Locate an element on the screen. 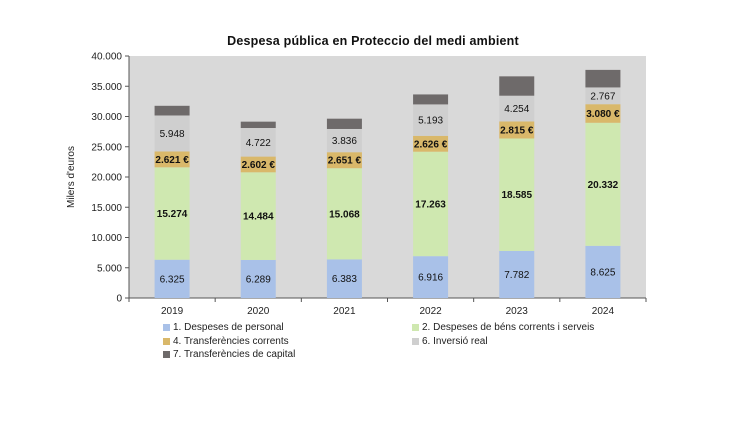  legend-item-personal: 1. Despeses de personal is located at coordinates (223, 327).